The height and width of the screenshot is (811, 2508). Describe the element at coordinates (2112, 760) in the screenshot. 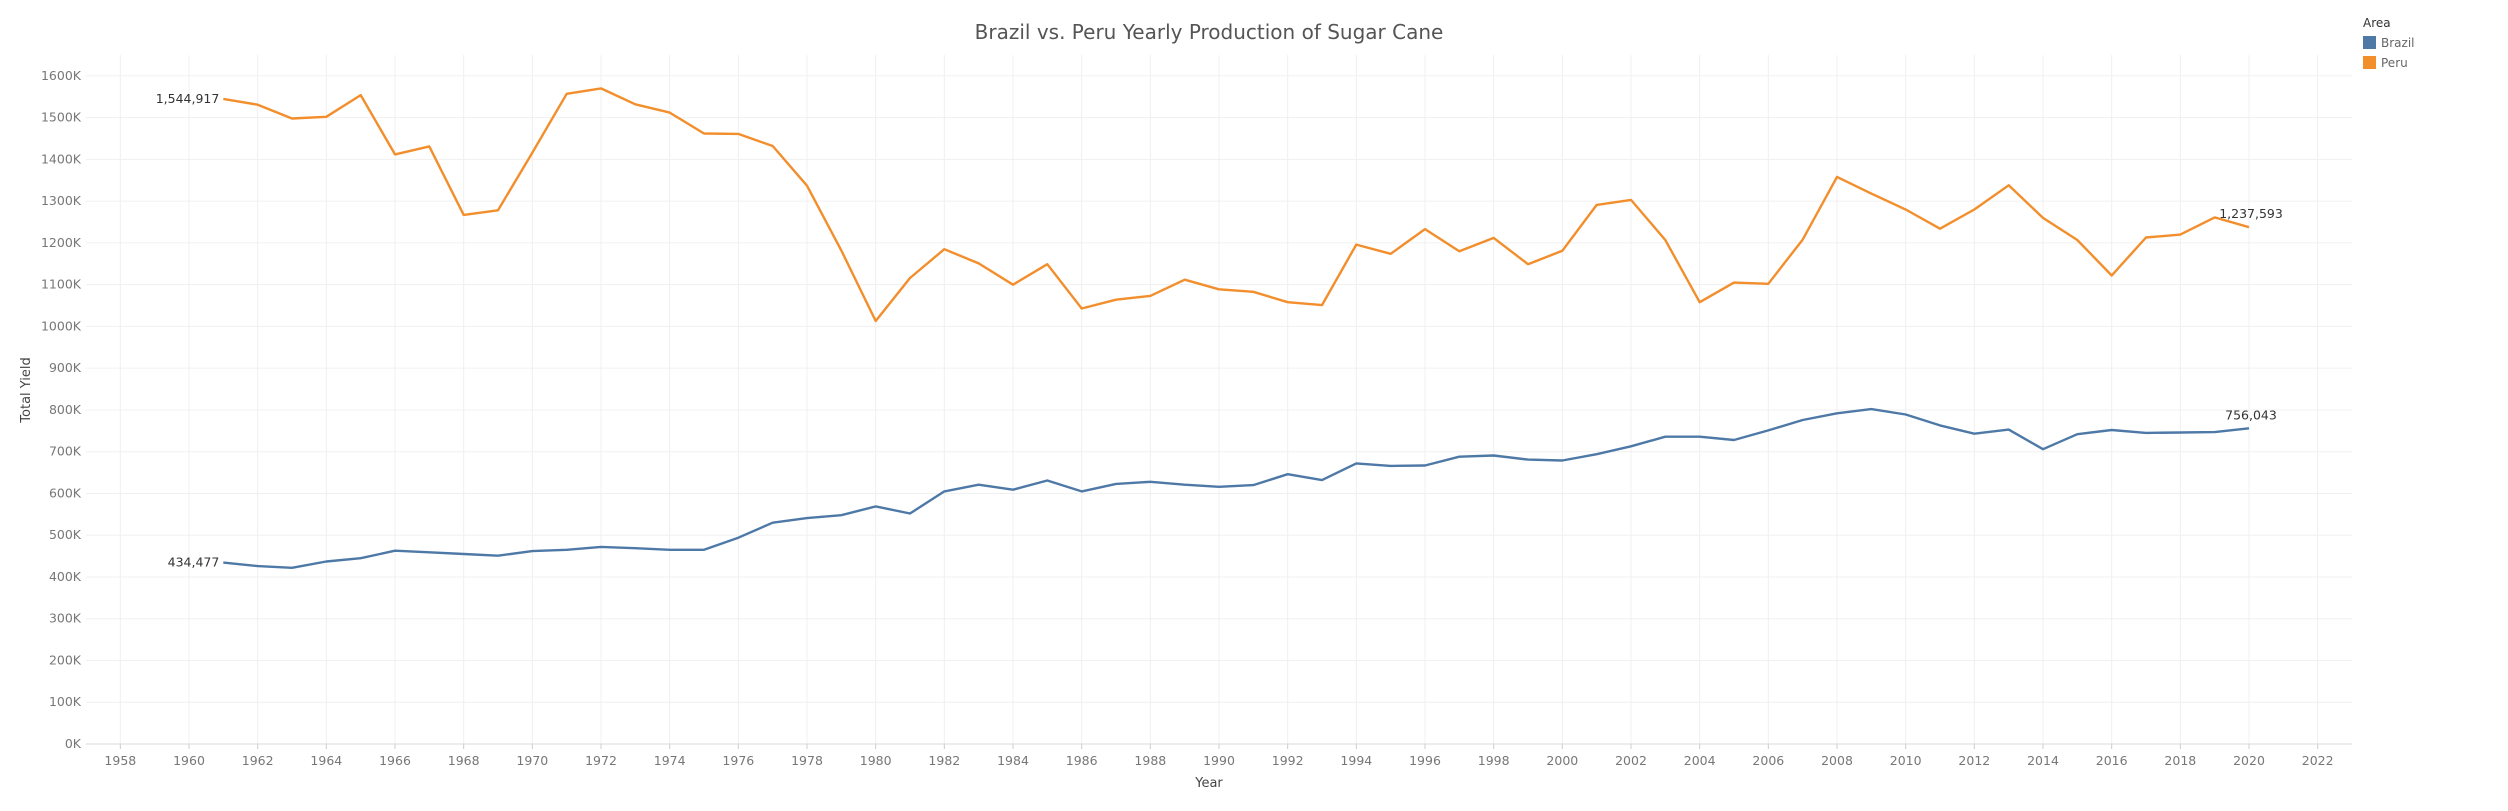

I see `x-tick-label: 2016` at that location.